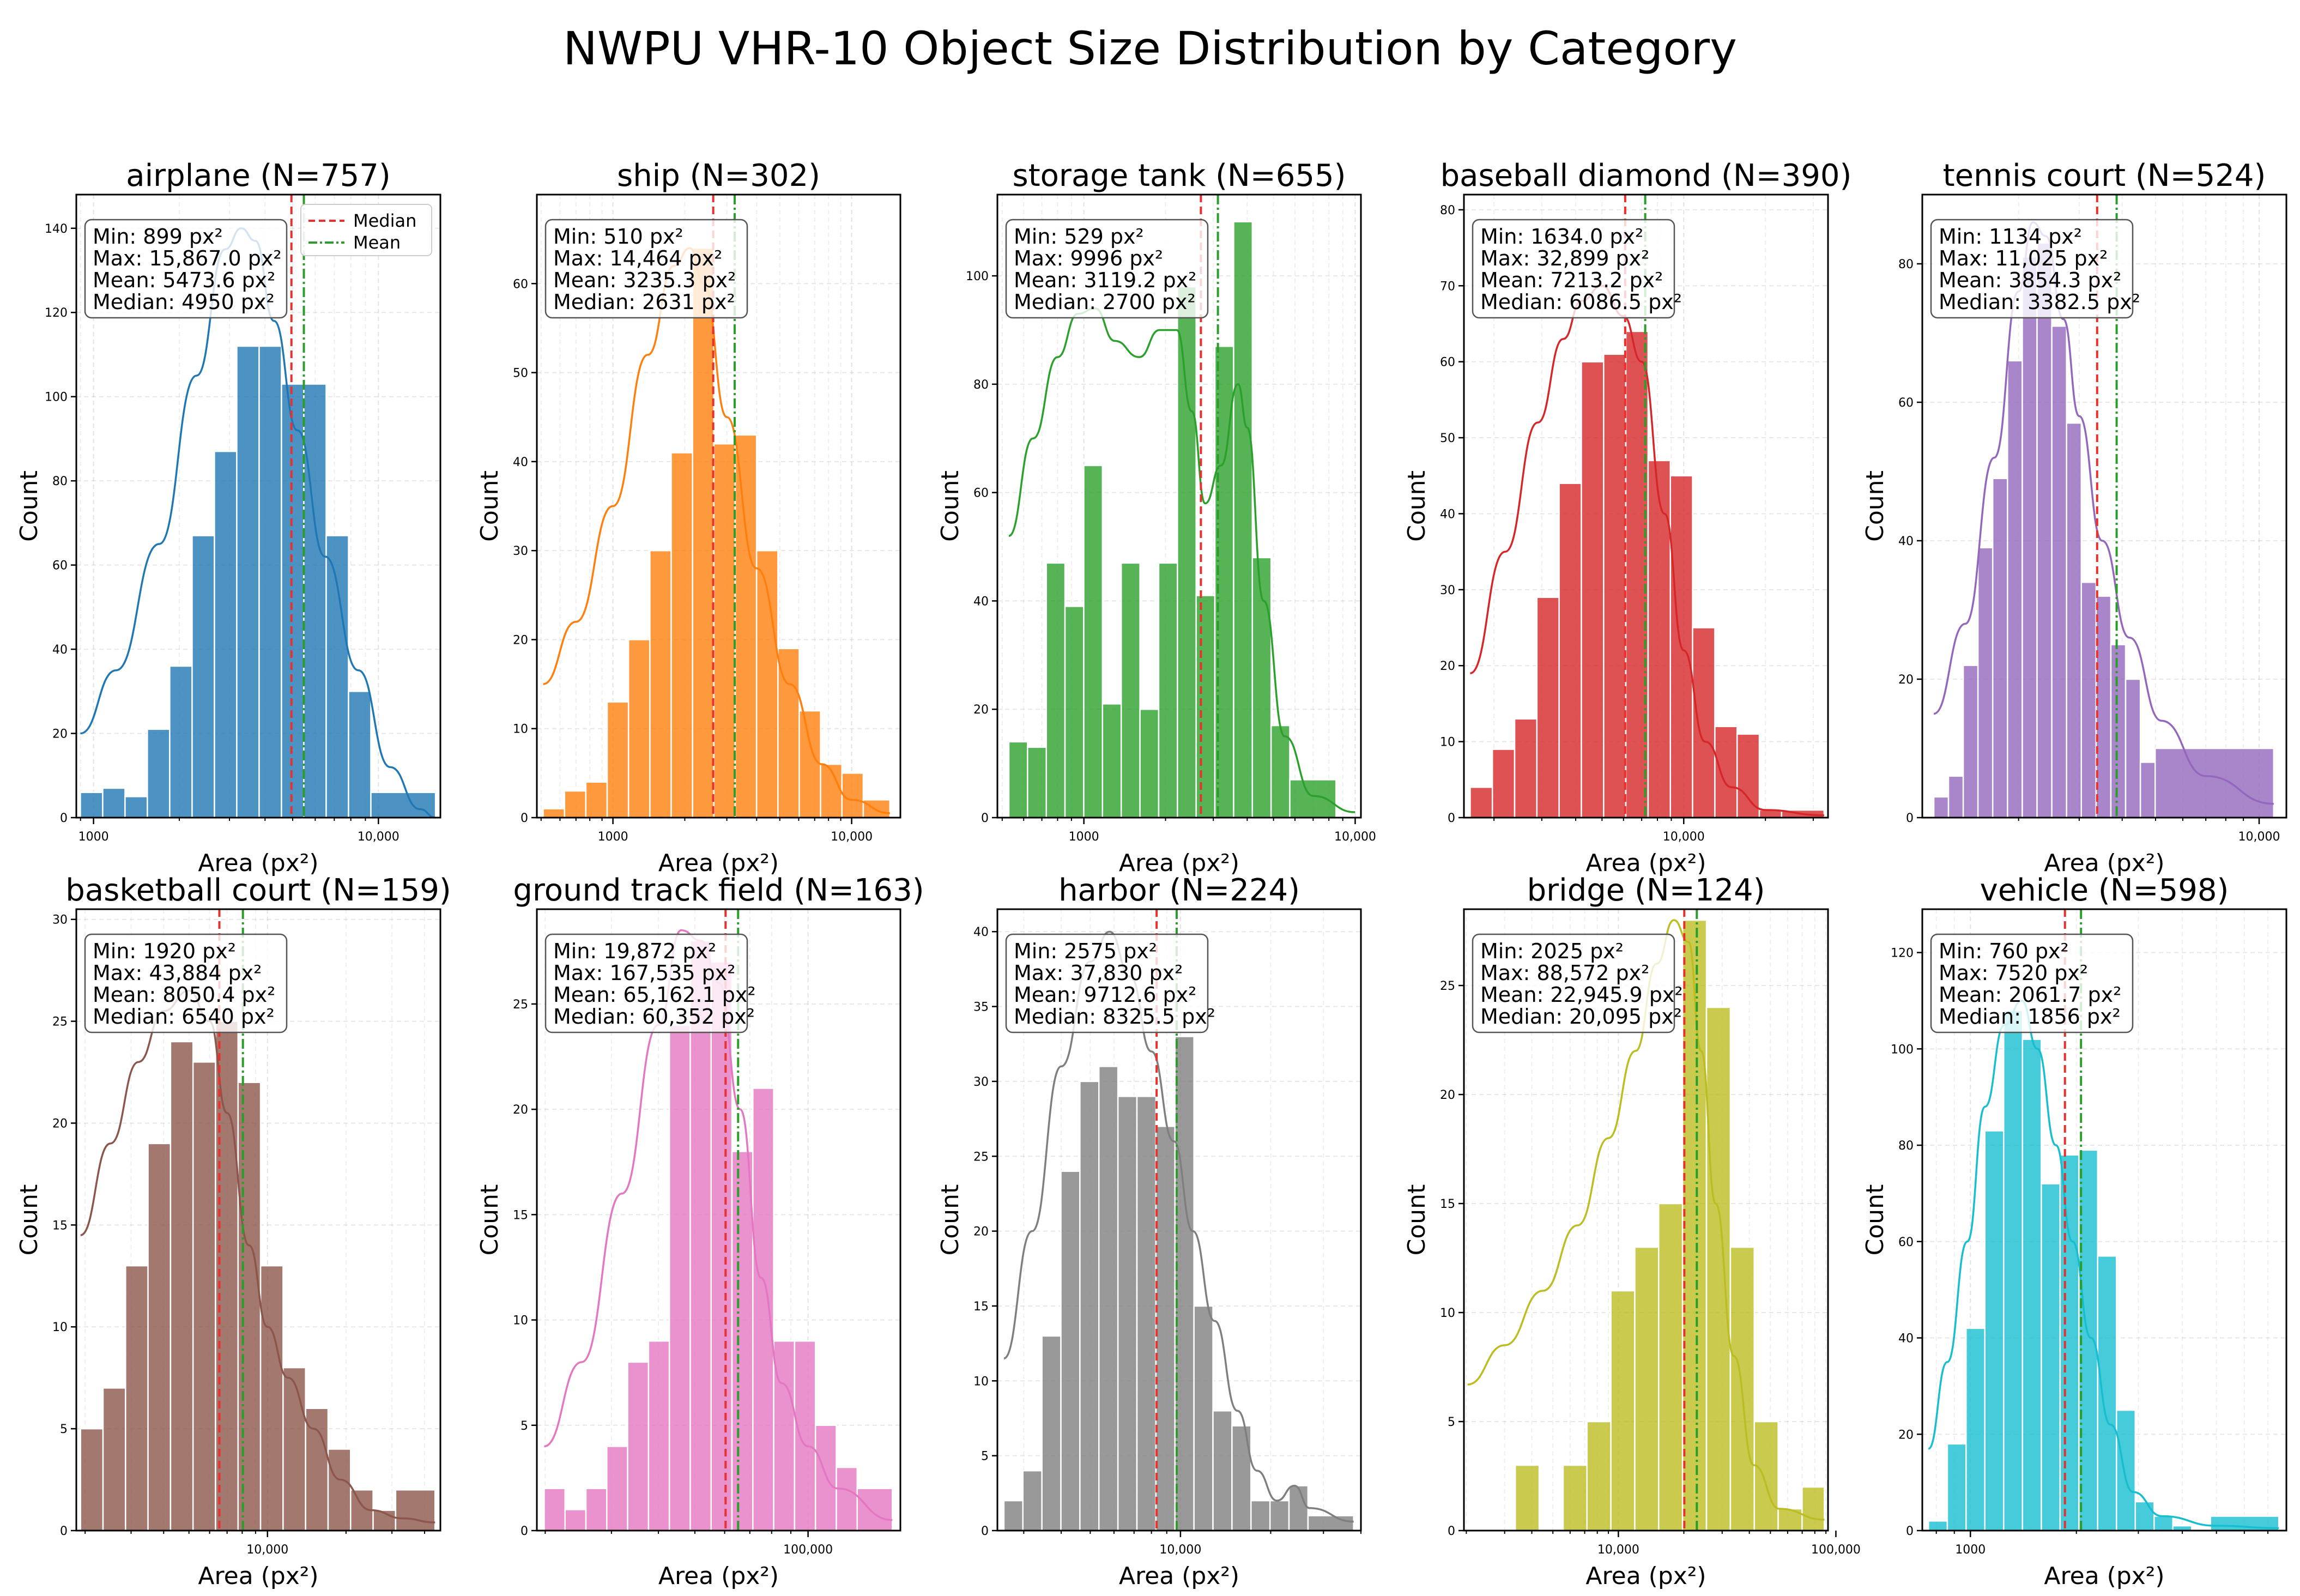 This screenshot has height=1596, width=2300. What do you see at coordinates (2039, 302) in the screenshot?
I see `chart-5-stat-line: Median: 3382.5 px²` at bounding box center [2039, 302].